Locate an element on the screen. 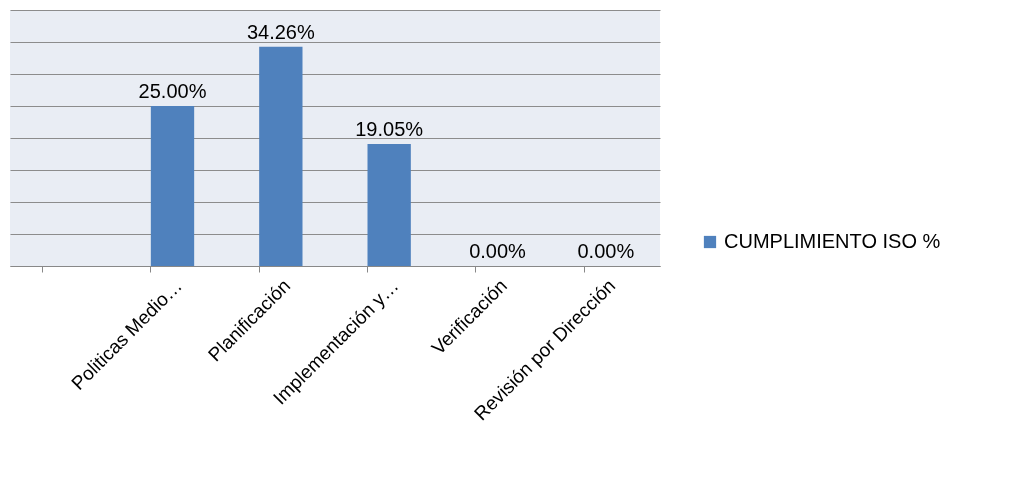  legend-label: CUMPLIMIENTO ISO % is located at coordinates (832, 241).